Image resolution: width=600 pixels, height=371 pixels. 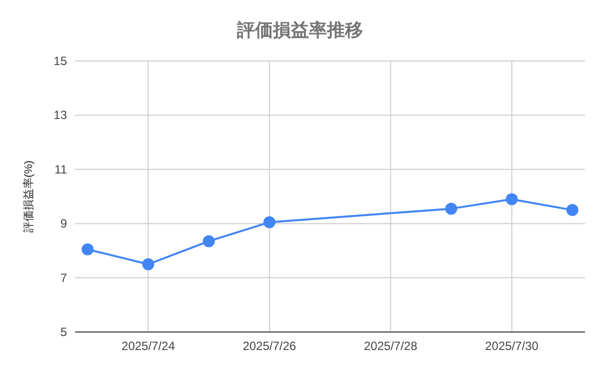 What do you see at coordinates (64, 277) in the screenshot?
I see `y-tick-label: 7` at bounding box center [64, 277].